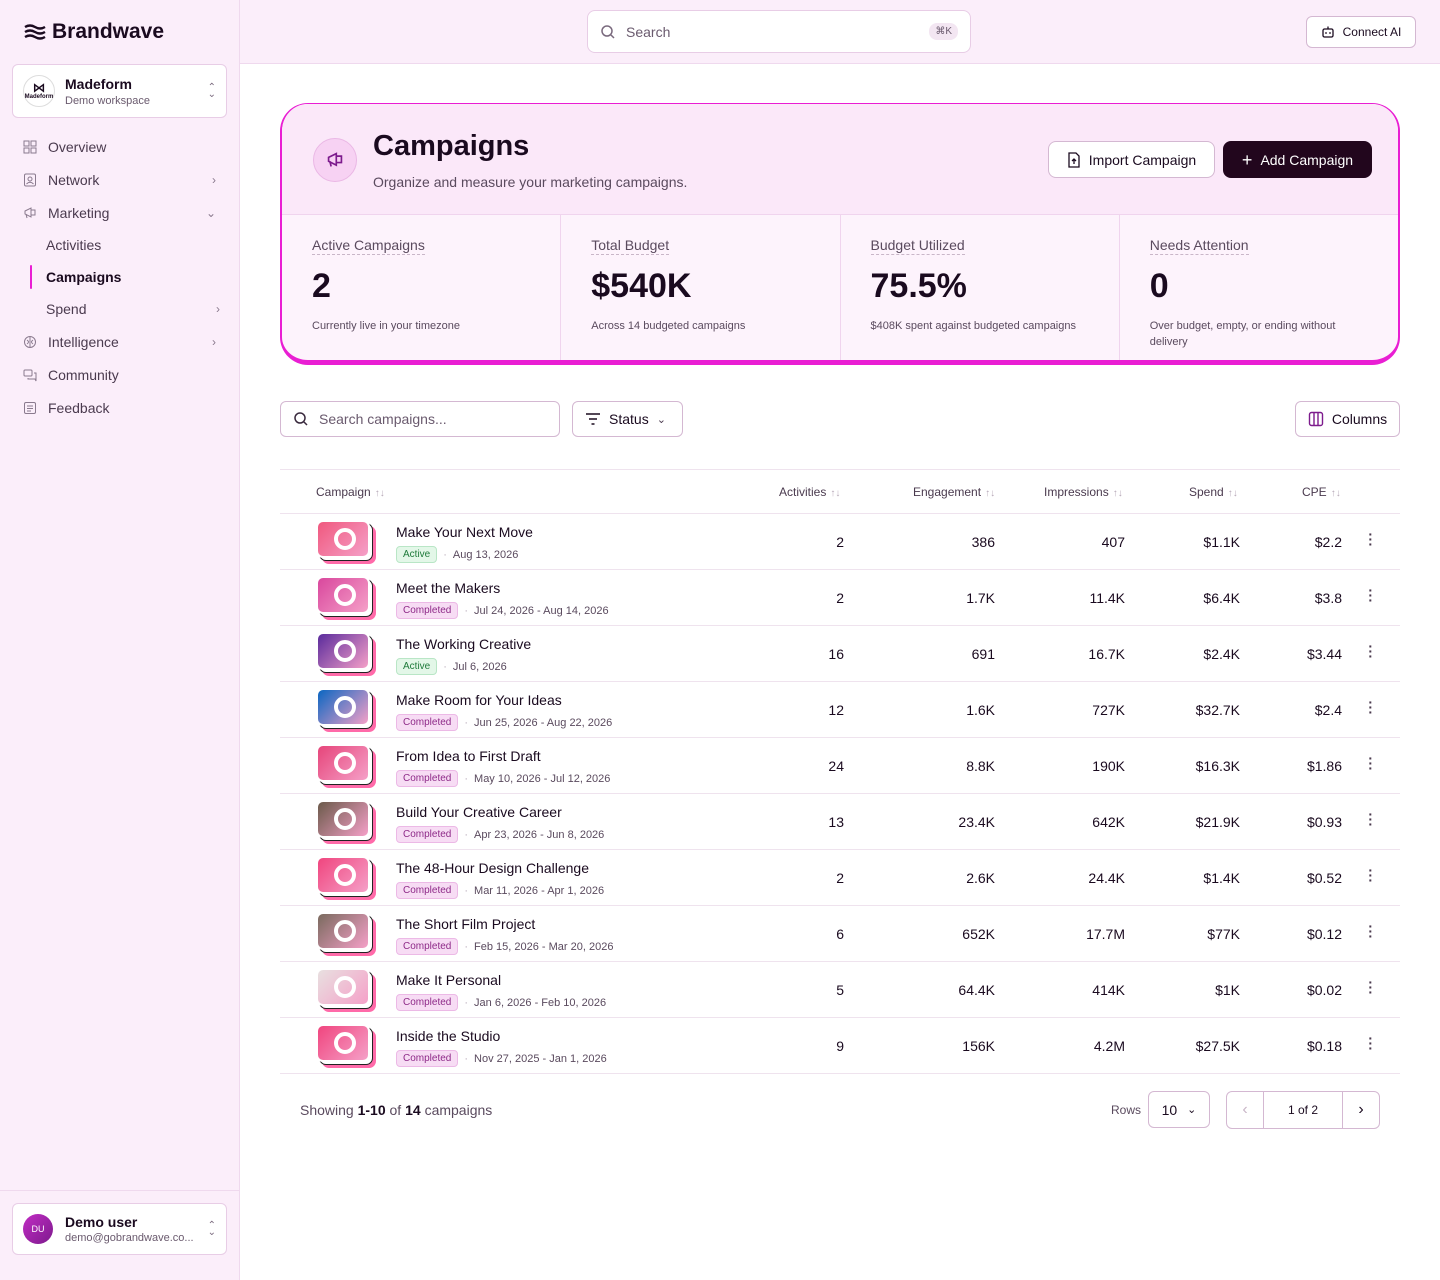  What do you see at coordinates (990, 493) in the screenshot?
I see `sort-icon: ↑↓` at bounding box center [990, 493].